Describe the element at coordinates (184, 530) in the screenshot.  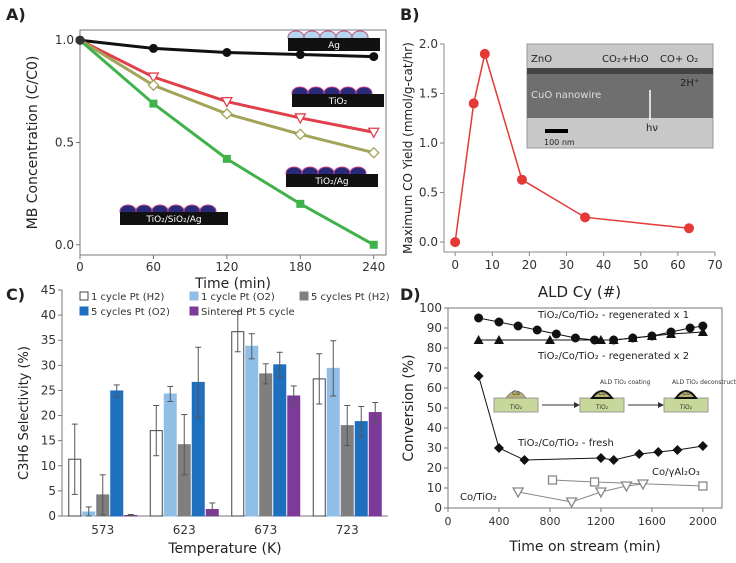
I see `x-tick-label: 623` at that location.